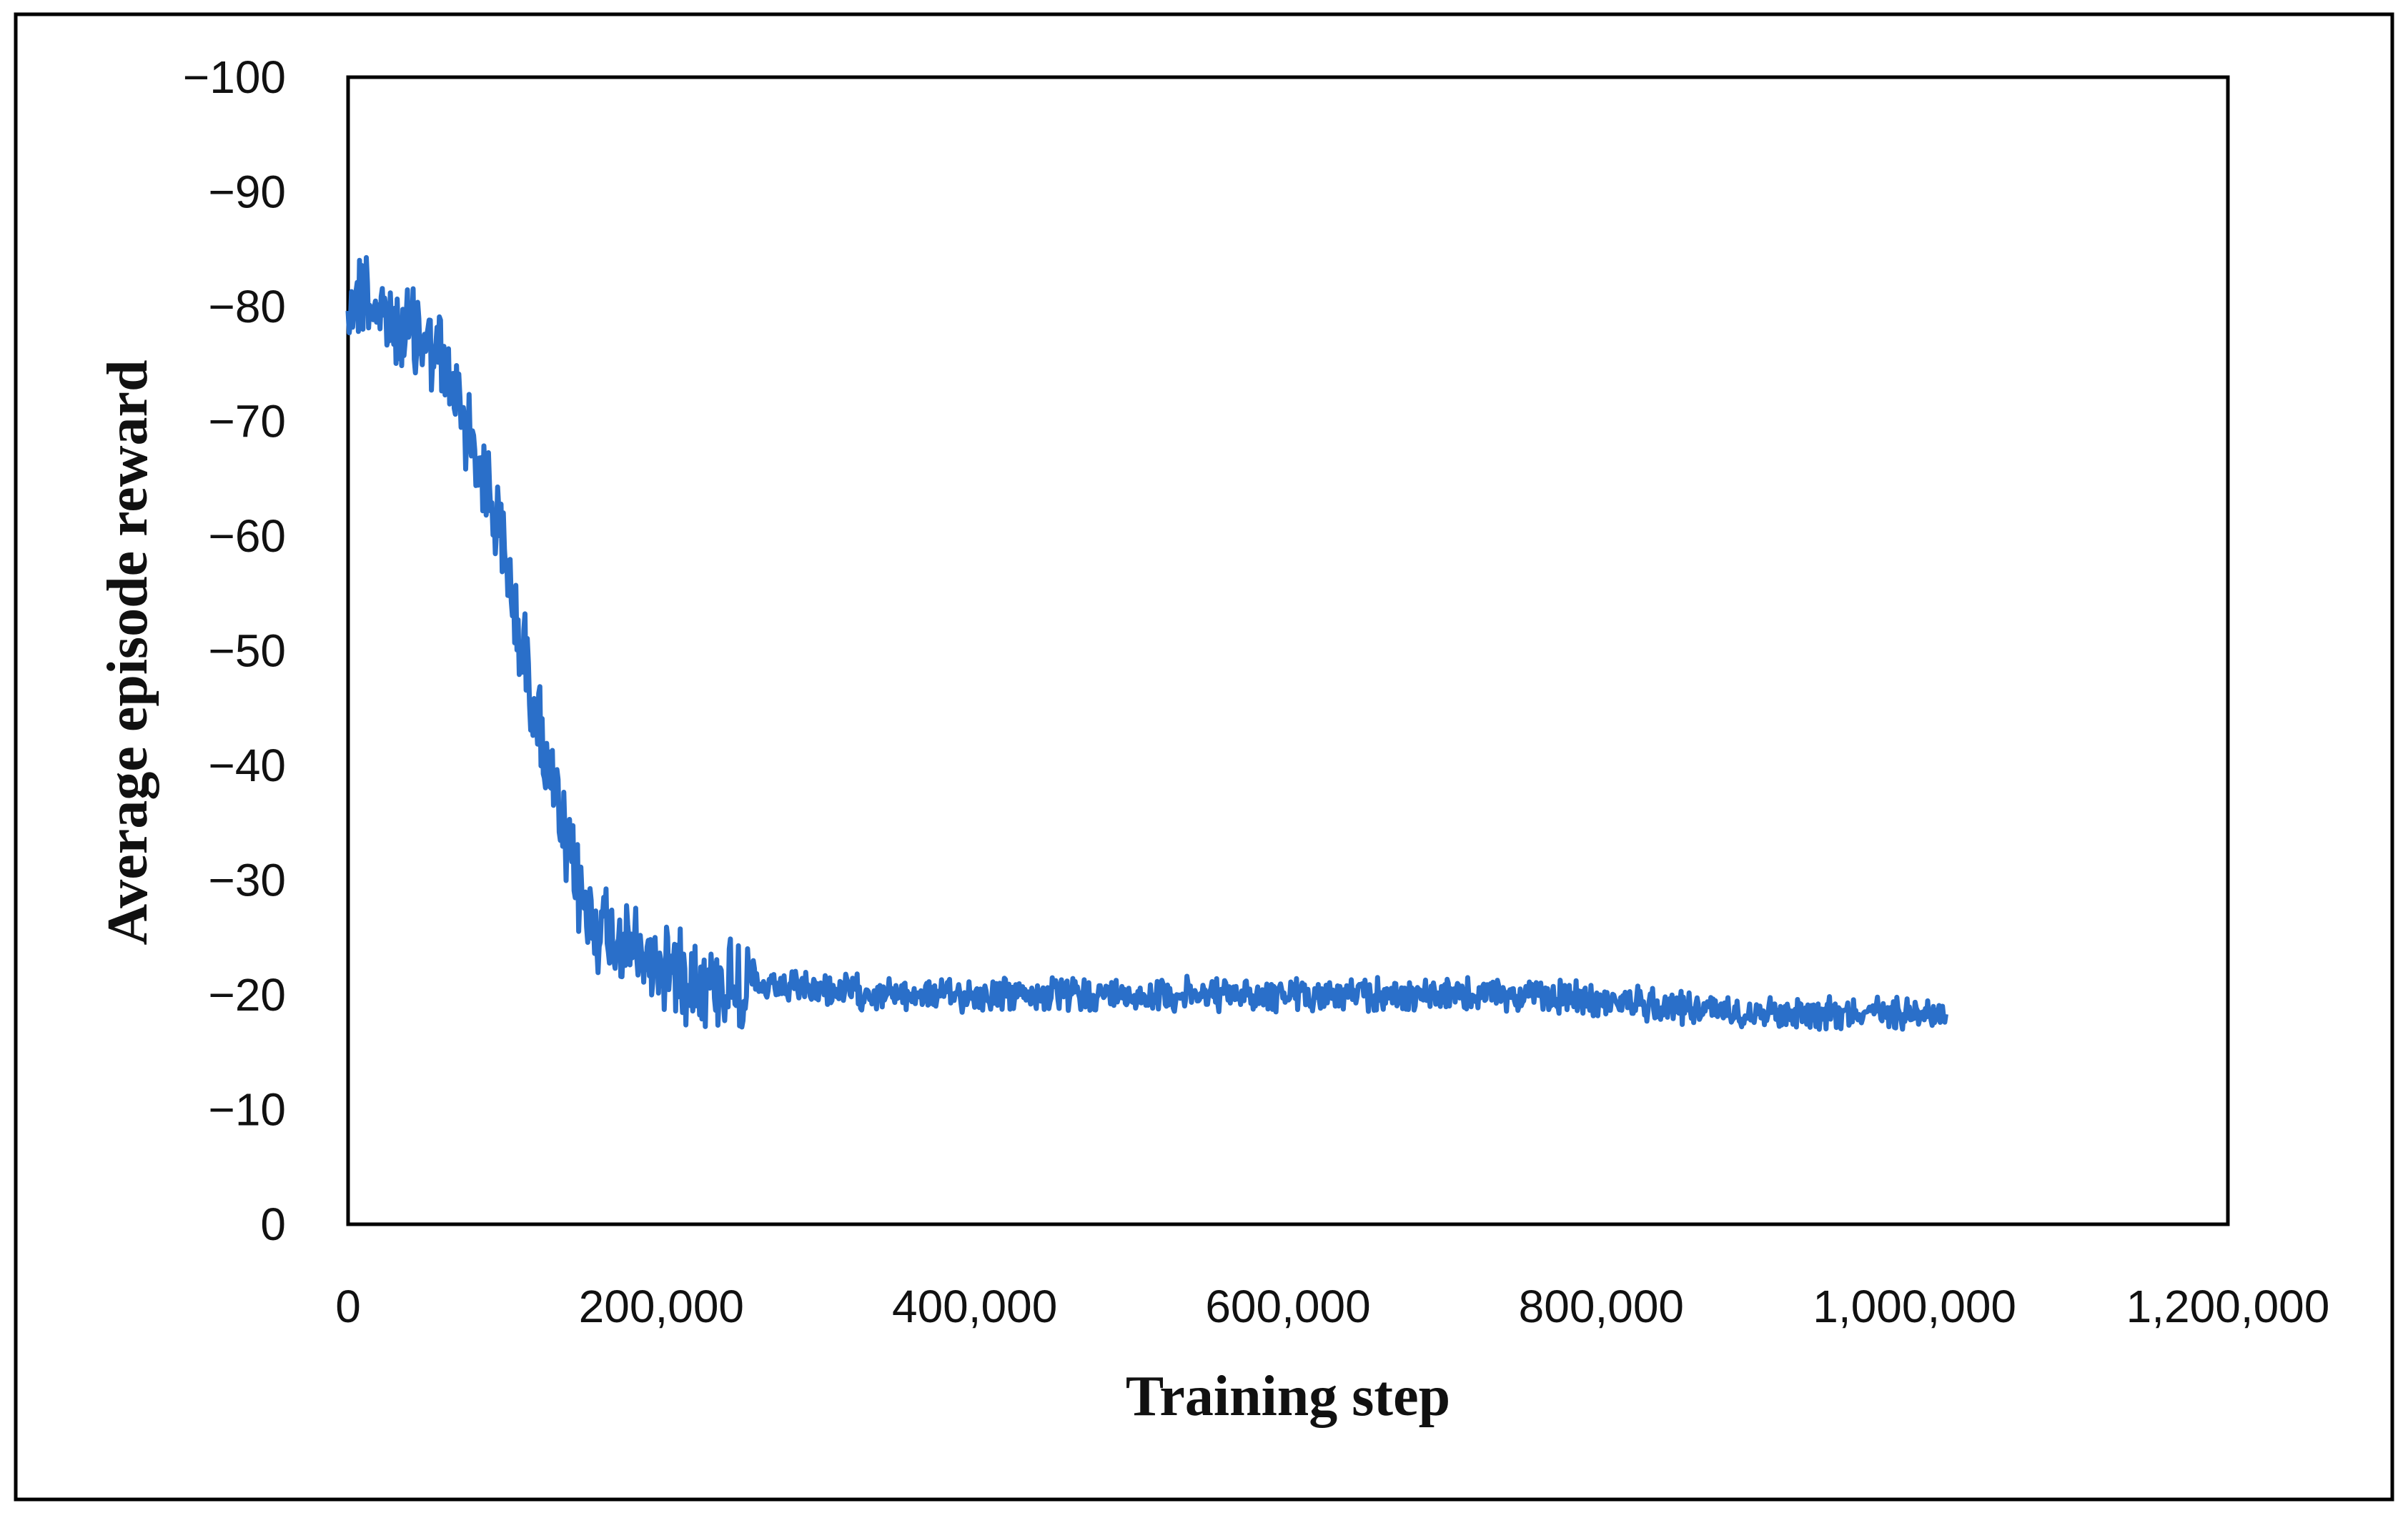 The image size is (2408, 1513). What do you see at coordinates (1288, 1306) in the screenshot?
I see `x-tick-label: 600,000` at bounding box center [1288, 1306].